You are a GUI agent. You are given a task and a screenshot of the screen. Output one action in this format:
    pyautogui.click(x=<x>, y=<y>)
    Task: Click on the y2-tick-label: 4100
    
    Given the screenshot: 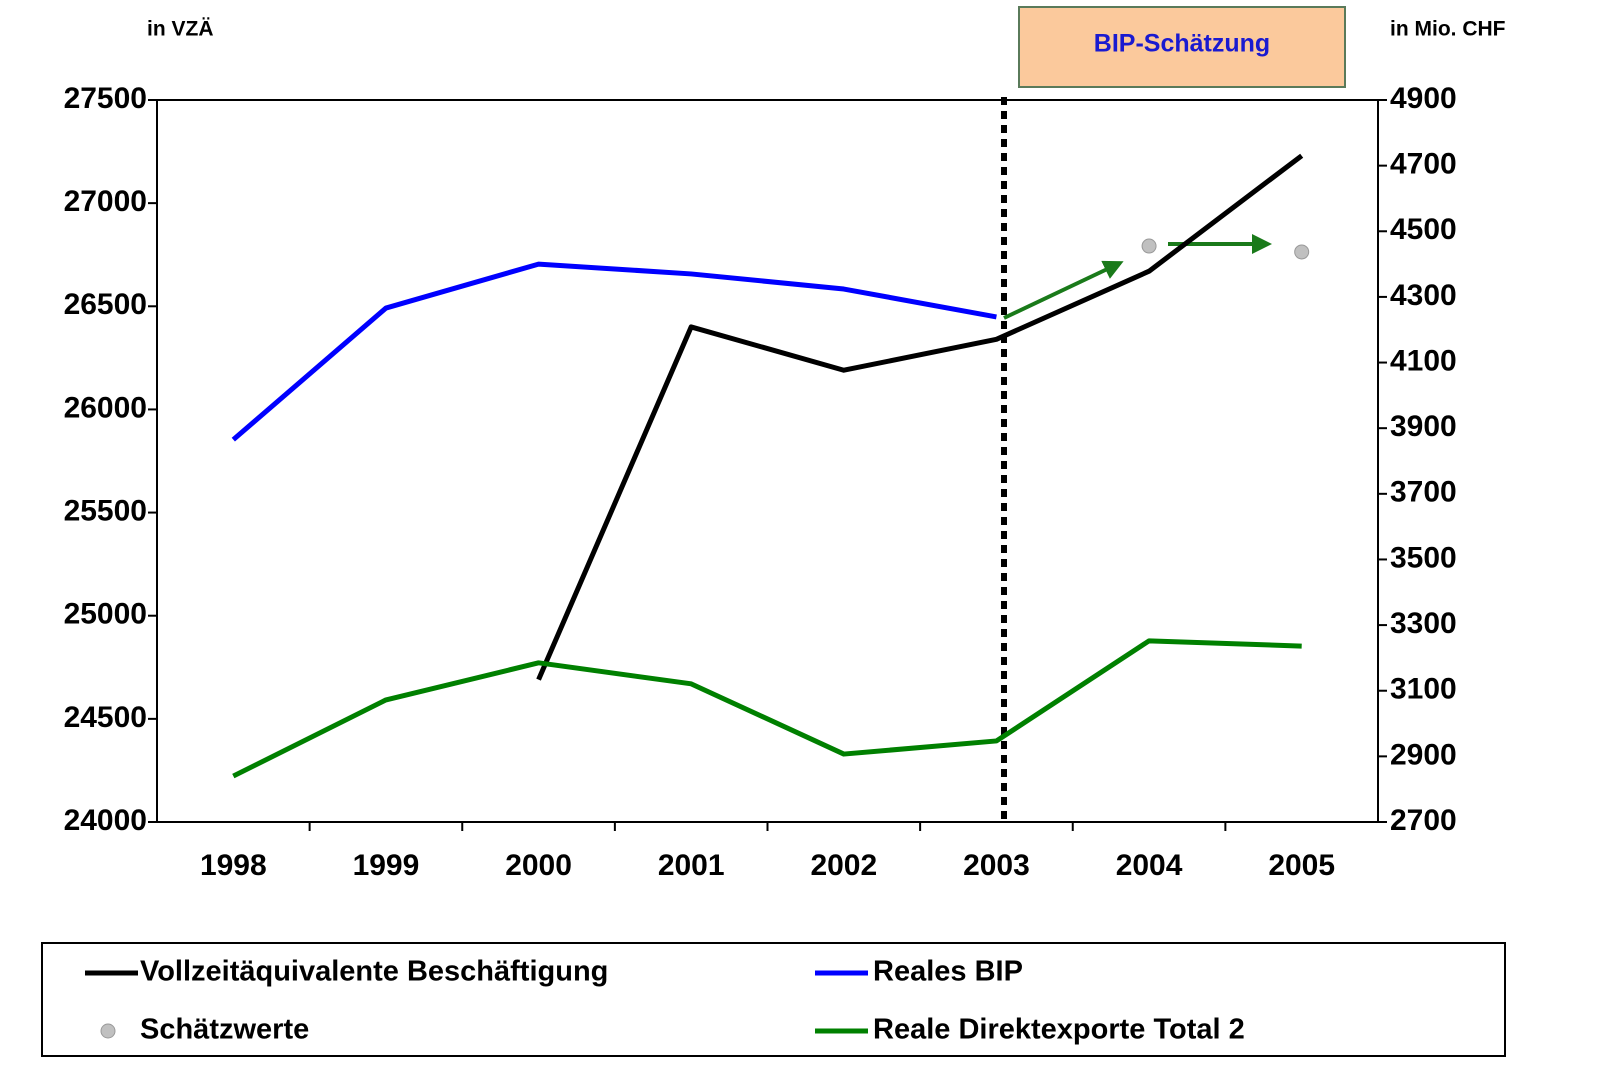 What is the action you would take?
    pyautogui.click(x=1423, y=360)
    